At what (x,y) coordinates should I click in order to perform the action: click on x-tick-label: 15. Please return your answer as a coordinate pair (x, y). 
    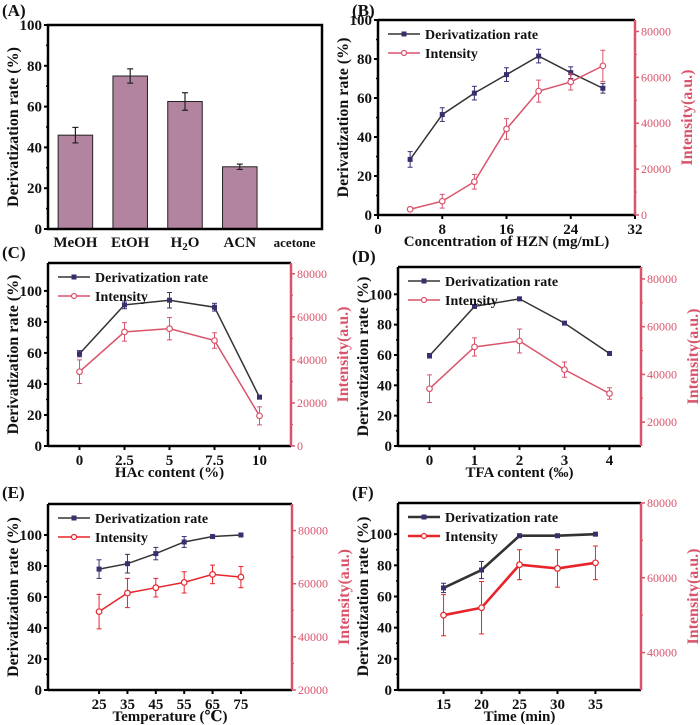
    Looking at the image, I should click on (443, 705).